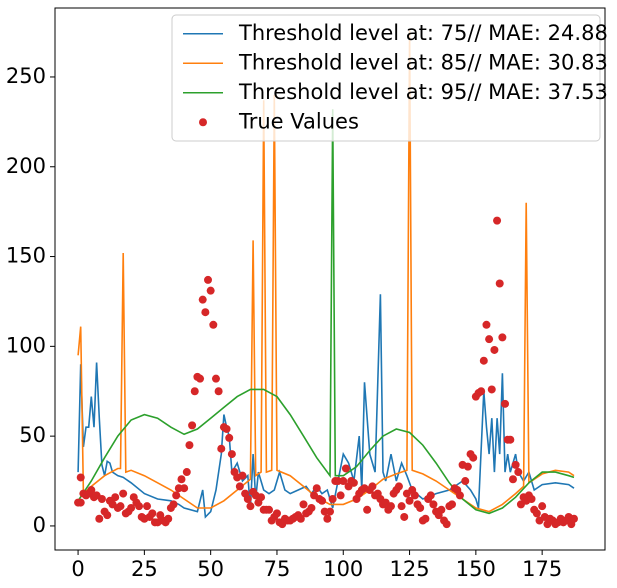  I want to click on y-tick-label: 200, so click(26, 166).